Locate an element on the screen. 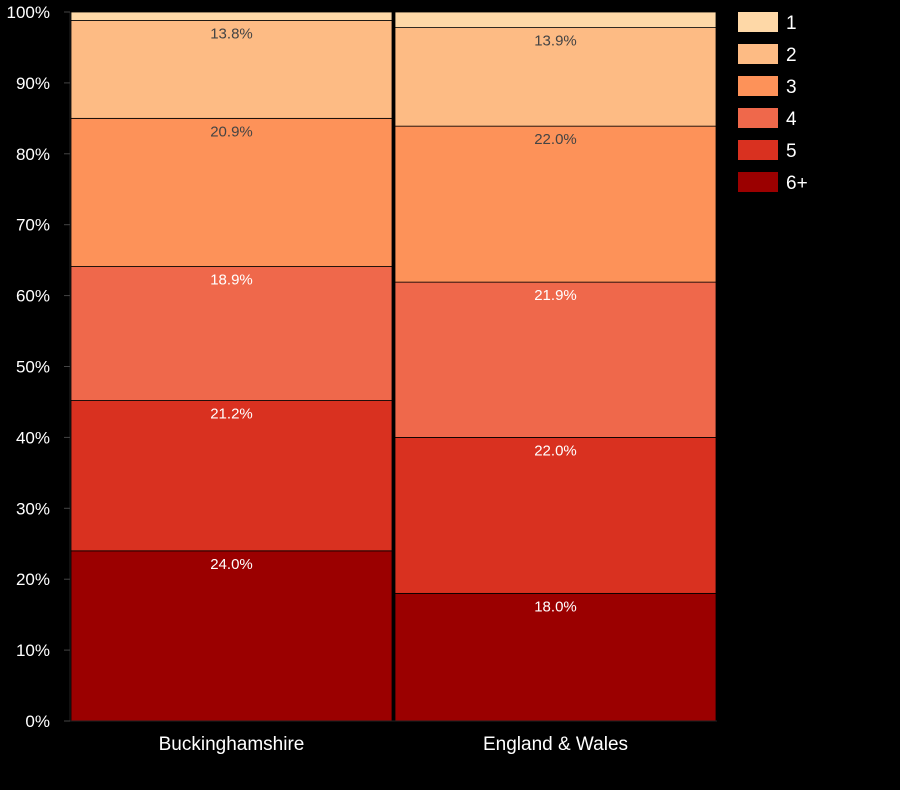 Image resolution: width=900 pixels, height=790 pixels. legend: 1 2 3 4 5 6+ is located at coordinates (773, 103).